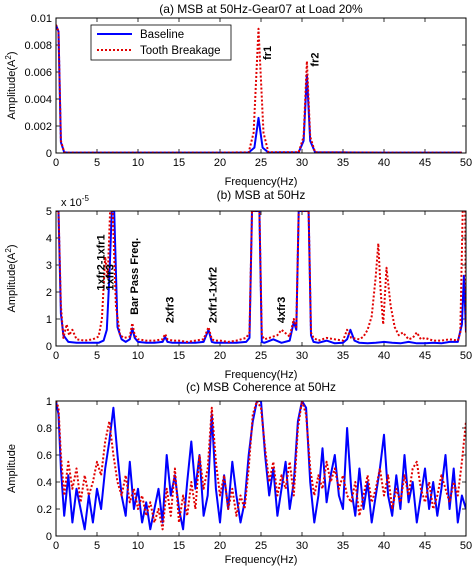 The width and height of the screenshot is (474, 567). I want to click on scale-label-b-exp: -5, so click(86, 198).